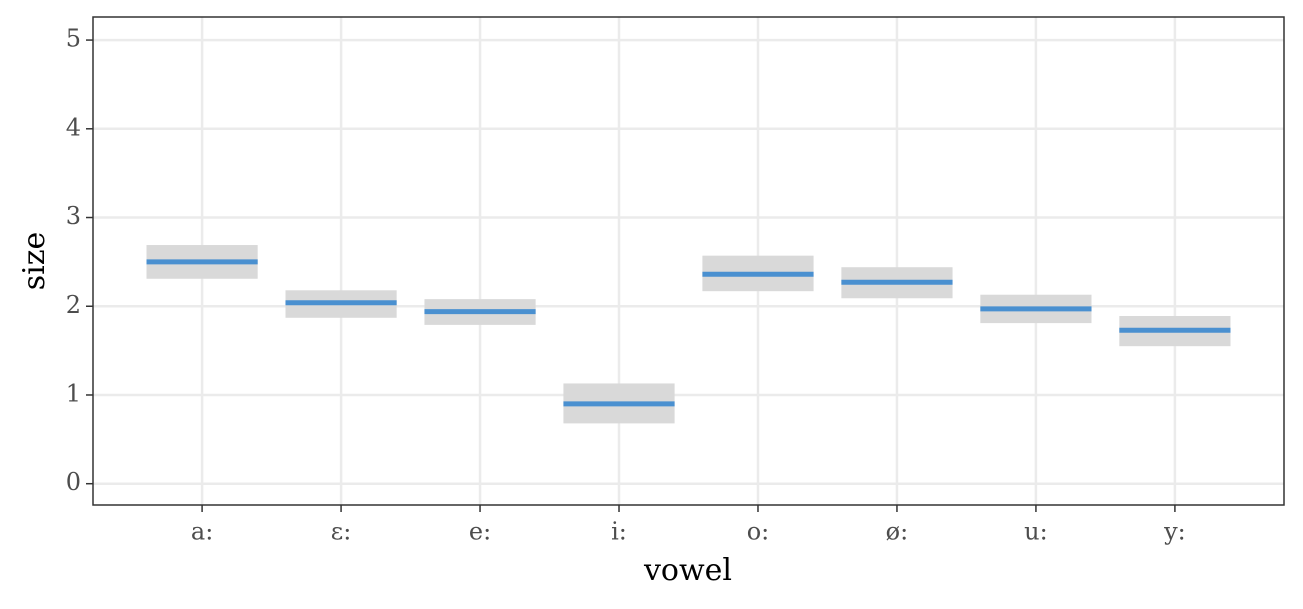  What do you see at coordinates (480, 532) in the screenshot?
I see `x-tick-label: e:` at bounding box center [480, 532].